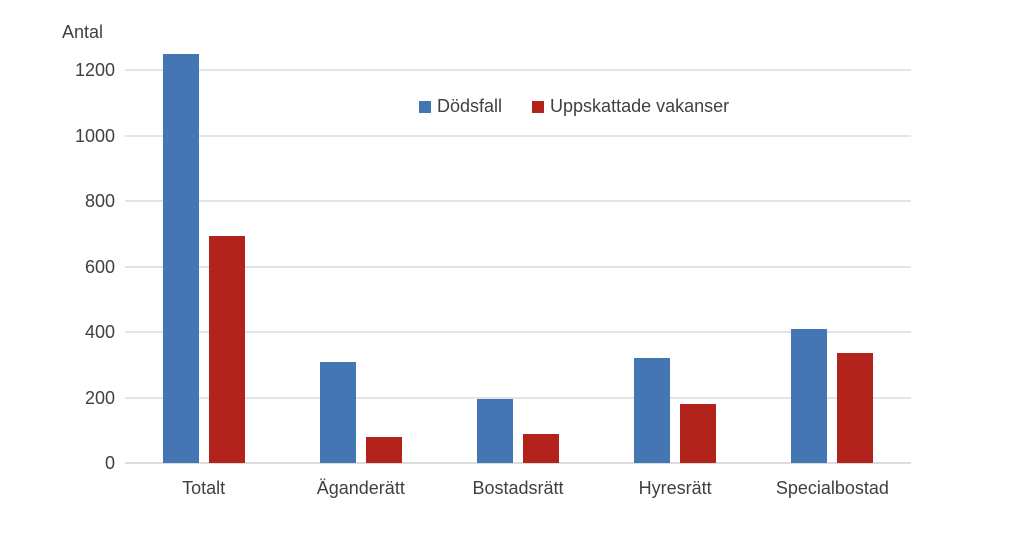 This screenshot has height=538, width=1024. I want to click on x-category-label: Totalt, so click(204, 488).